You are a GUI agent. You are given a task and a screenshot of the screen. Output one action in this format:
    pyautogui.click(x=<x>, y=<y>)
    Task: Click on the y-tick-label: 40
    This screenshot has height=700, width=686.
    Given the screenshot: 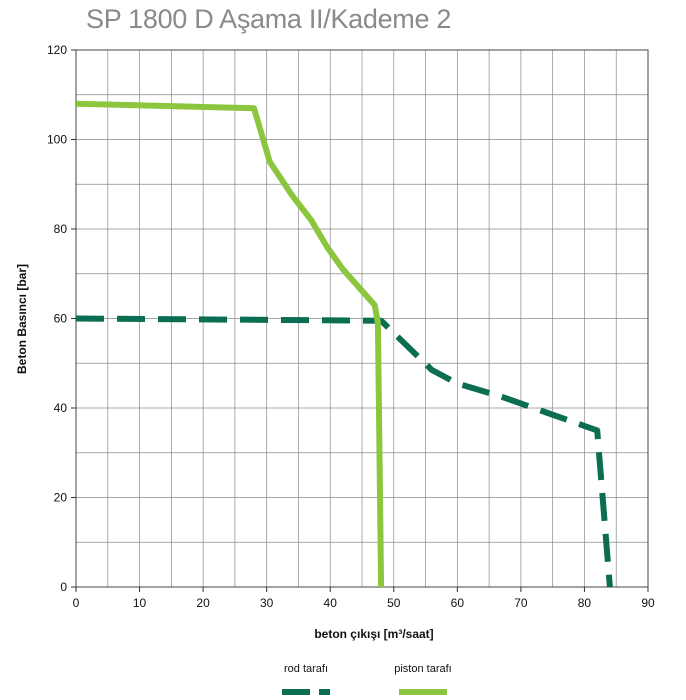 What is the action you would take?
    pyautogui.click(x=61, y=408)
    